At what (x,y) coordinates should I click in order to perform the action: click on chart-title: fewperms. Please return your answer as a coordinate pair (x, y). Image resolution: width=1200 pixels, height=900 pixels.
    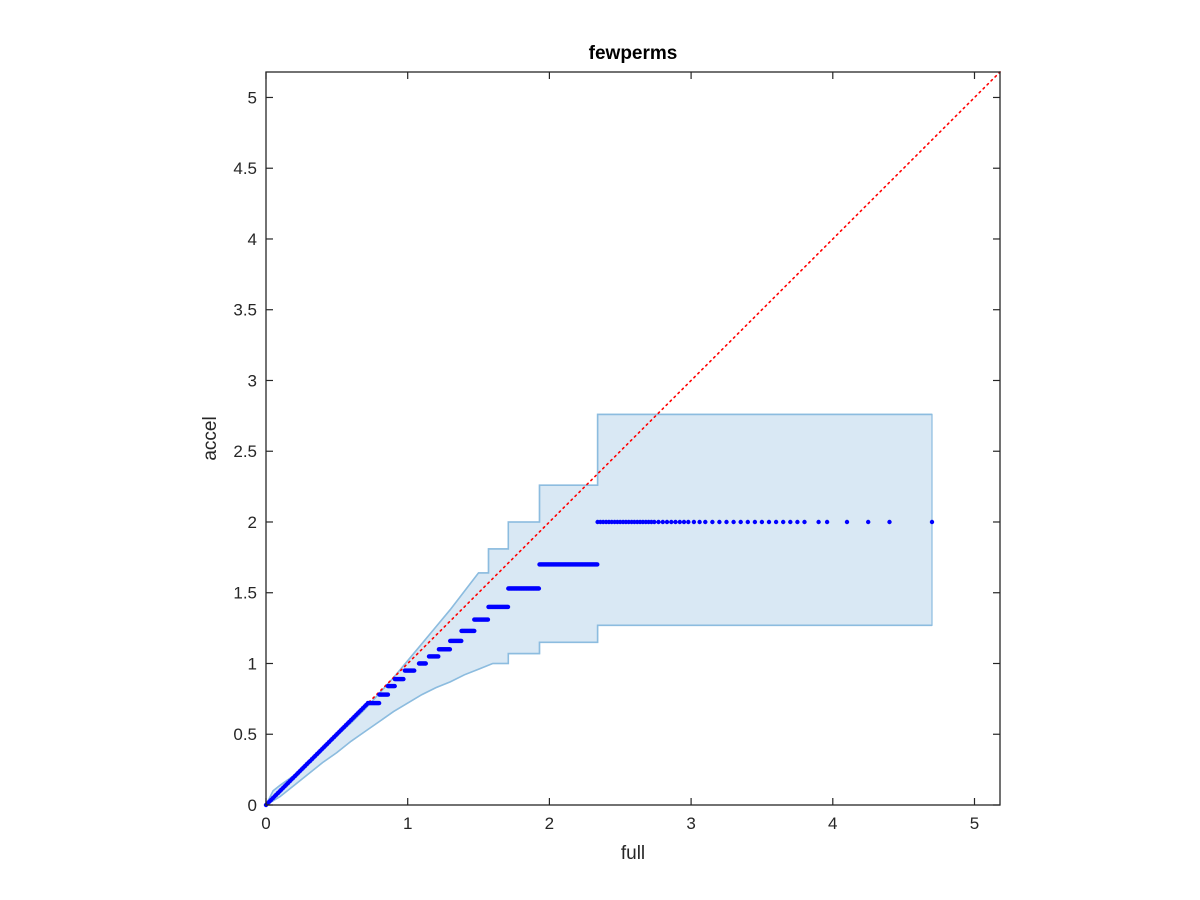
    Looking at the image, I should click on (633, 53).